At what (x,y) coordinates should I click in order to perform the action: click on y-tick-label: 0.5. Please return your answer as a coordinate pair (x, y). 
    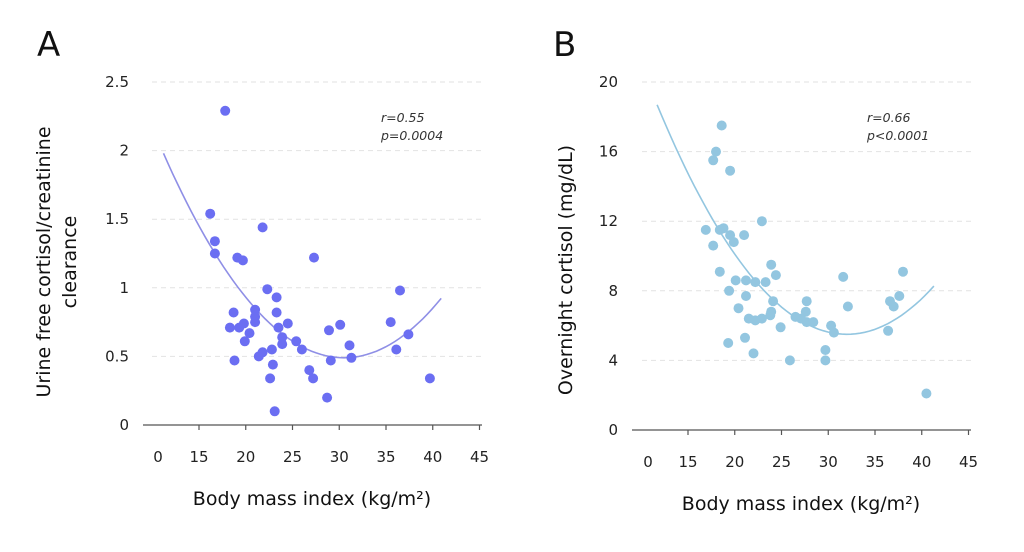
    Looking at the image, I should click on (117, 356).